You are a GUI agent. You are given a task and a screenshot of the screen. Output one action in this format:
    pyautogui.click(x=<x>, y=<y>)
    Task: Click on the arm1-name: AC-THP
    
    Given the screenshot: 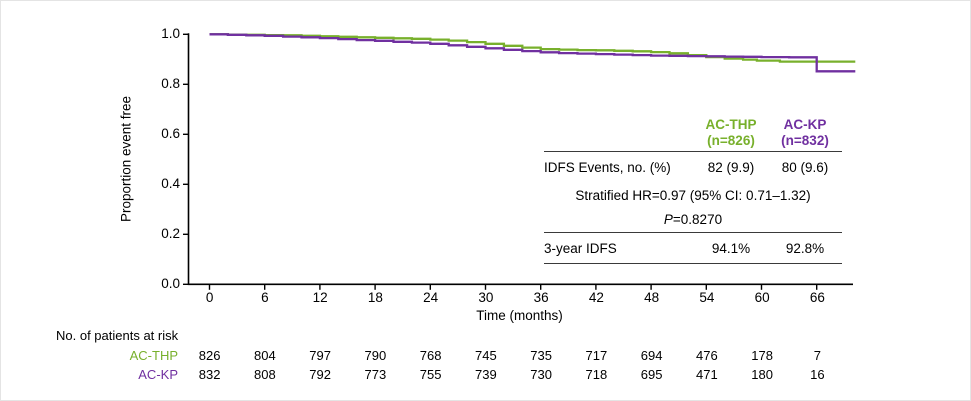 What is the action you would take?
    pyautogui.click(x=731, y=124)
    